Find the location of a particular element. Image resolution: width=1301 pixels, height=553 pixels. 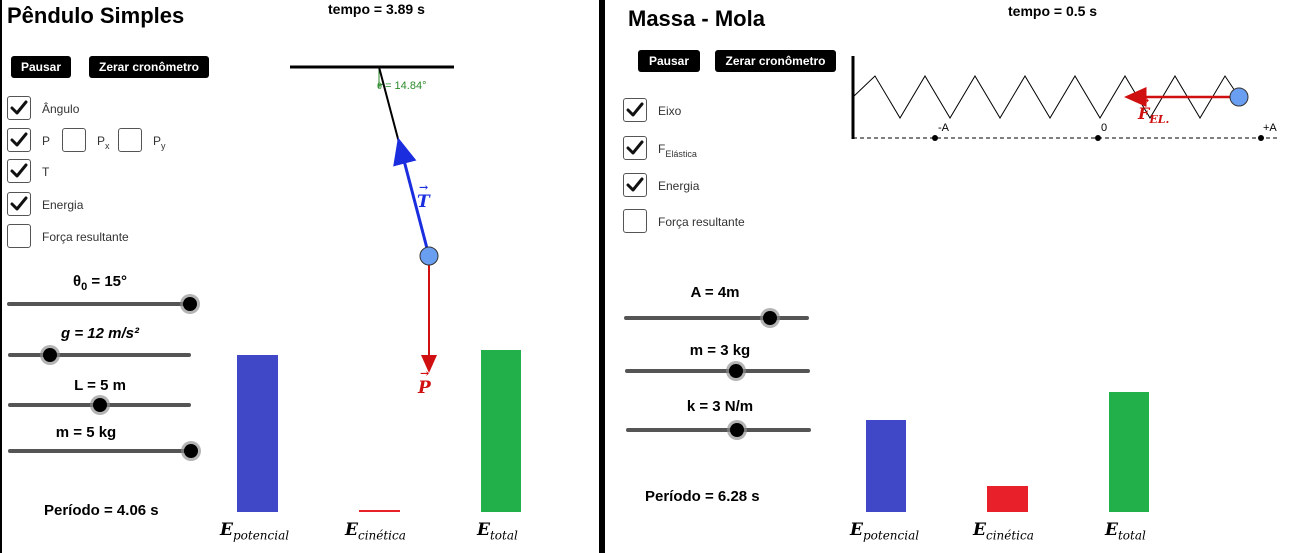

left-border is located at coordinates (1, 276).